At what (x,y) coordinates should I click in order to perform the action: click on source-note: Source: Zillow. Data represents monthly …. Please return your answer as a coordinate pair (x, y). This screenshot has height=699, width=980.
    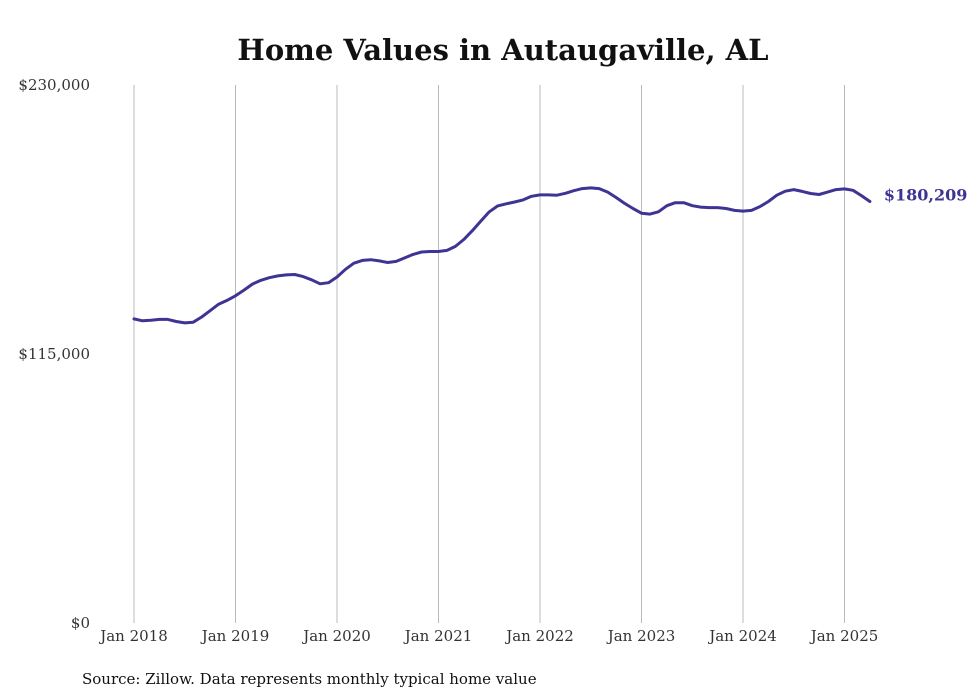
    Looking at the image, I should click on (309, 679).